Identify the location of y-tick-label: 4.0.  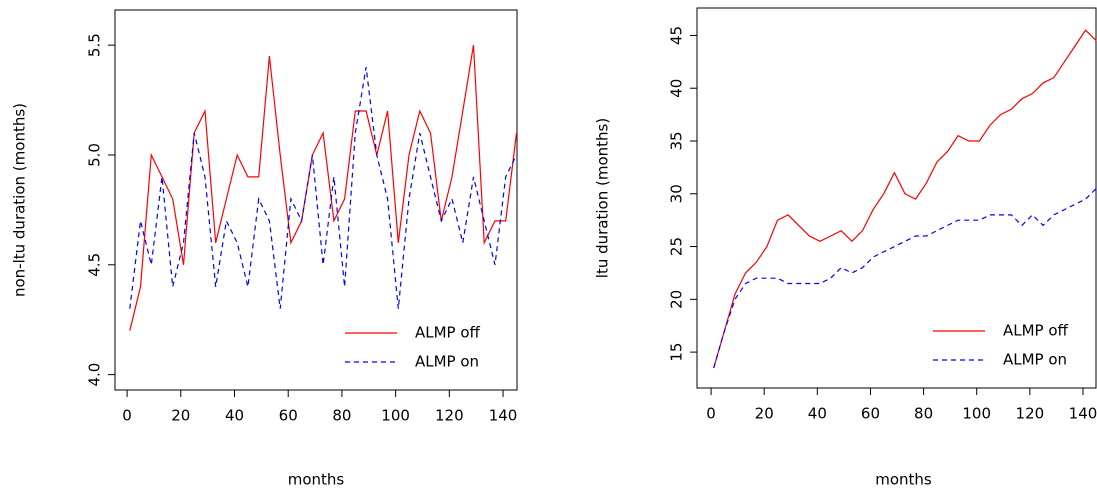
(95, 375).